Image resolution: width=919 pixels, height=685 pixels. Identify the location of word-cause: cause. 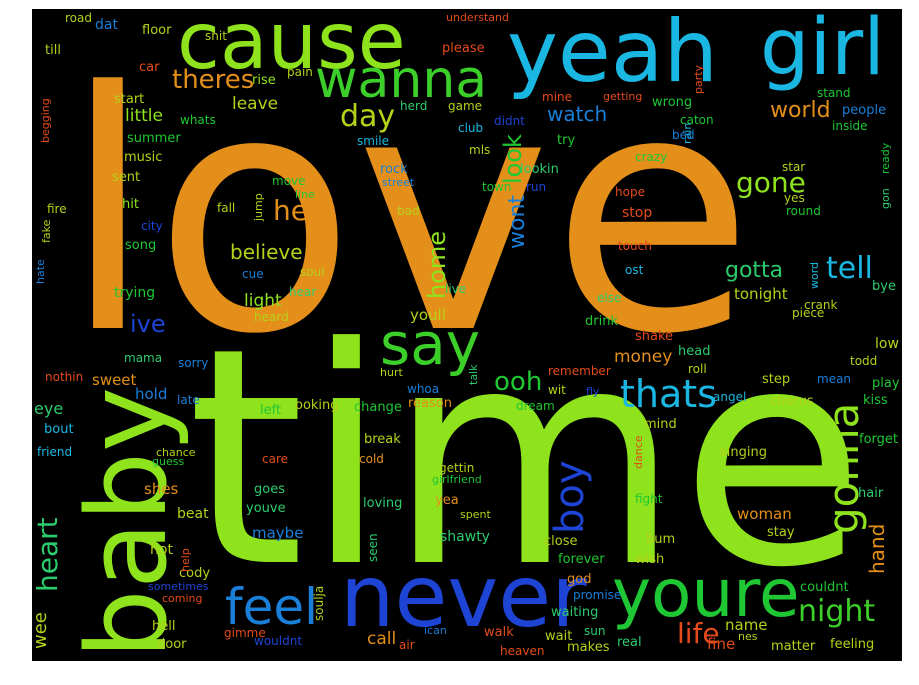
(291, 48).